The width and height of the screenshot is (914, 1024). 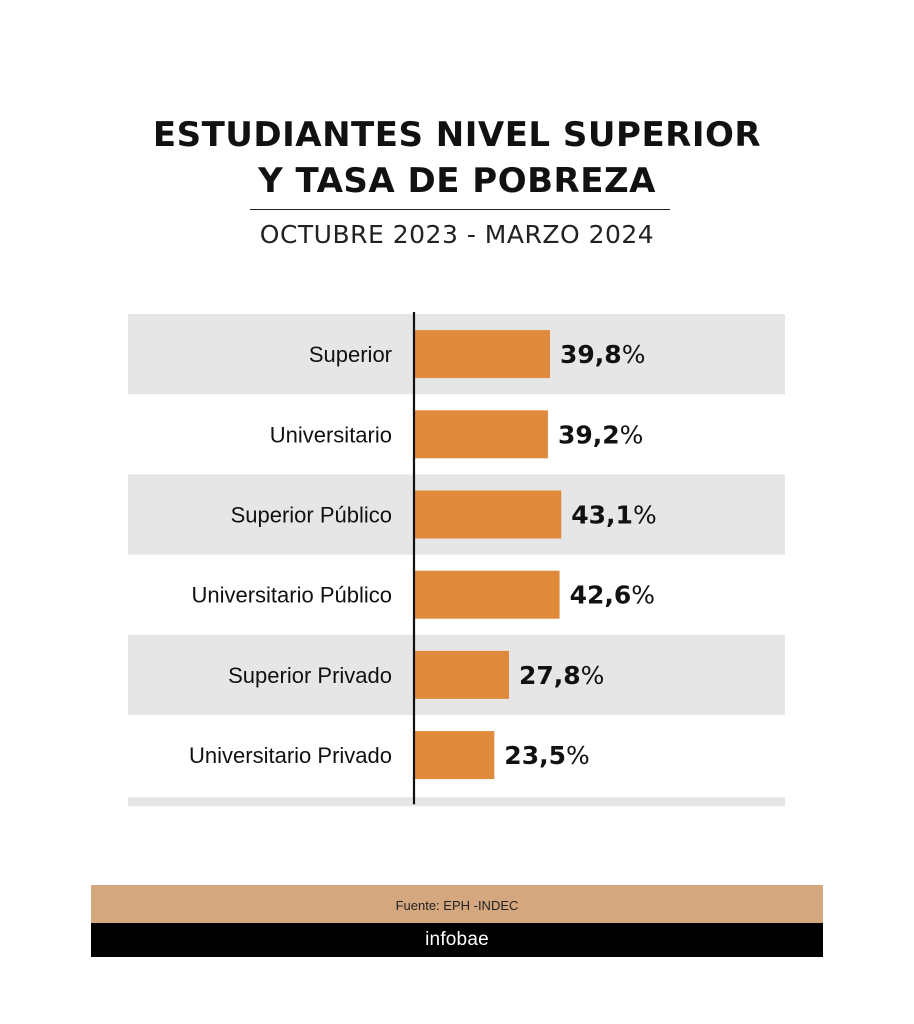 I want to click on brand-logo: infobae, so click(x=457, y=939).